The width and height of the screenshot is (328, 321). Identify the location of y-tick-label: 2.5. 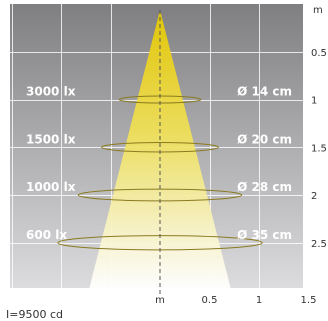
(319, 244).